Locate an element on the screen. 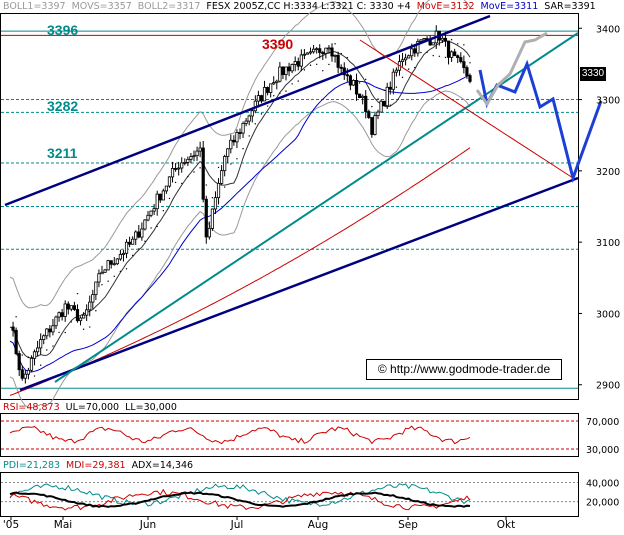 This screenshot has height=535, width=624. y-tick-label-3300: 3300 is located at coordinates (608, 101).